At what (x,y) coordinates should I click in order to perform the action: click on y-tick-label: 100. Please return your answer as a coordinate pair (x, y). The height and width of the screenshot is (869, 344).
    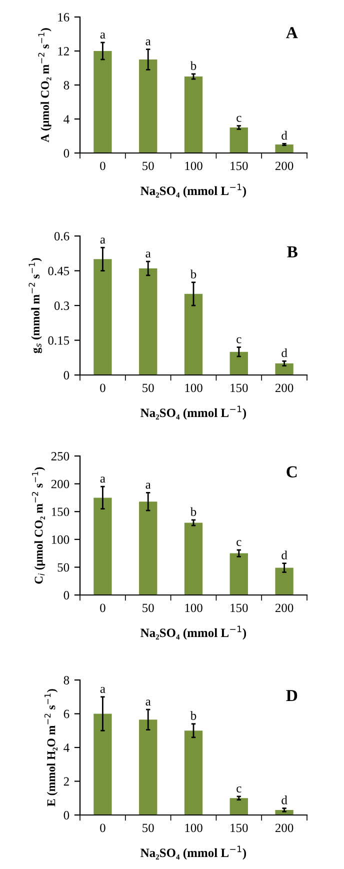
    Looking at the image, I should click on (61, 539).